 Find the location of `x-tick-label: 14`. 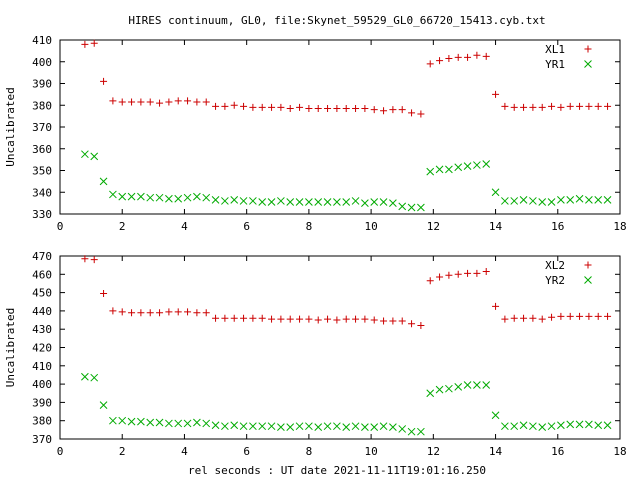

x-tick-label: 14 is located at coordinates (496, 451).